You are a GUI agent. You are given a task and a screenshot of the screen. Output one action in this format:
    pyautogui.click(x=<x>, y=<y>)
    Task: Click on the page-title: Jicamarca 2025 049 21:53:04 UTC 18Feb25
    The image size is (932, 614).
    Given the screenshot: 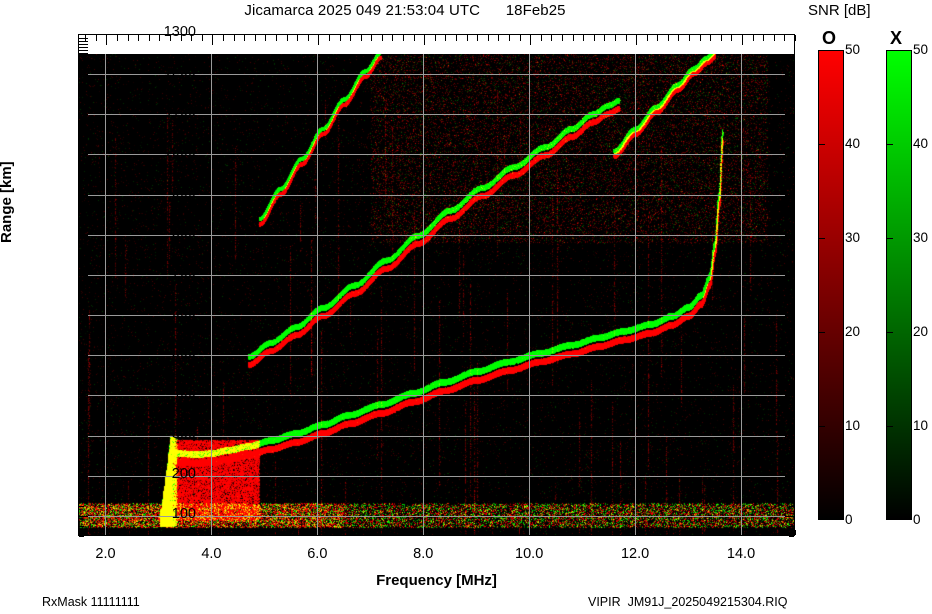 What is the action you would take?
    pyautogui.click(x=405, y=10)
    